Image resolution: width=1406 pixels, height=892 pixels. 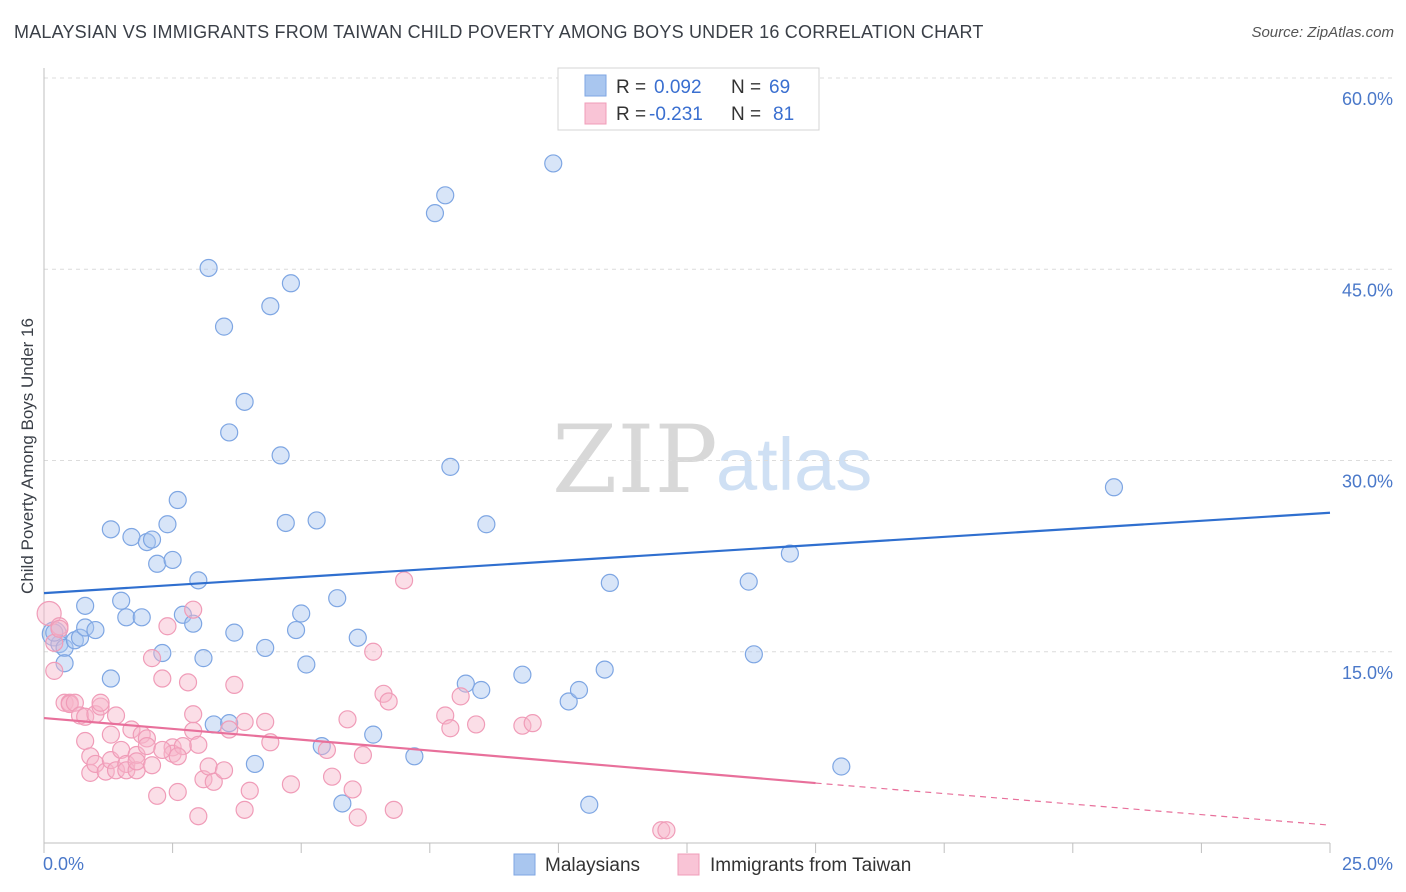 What do you see at coordinates (688, 864) in the screenshot?
I see `bottom-swatch-taiwan` at bounding box center [688, 864].